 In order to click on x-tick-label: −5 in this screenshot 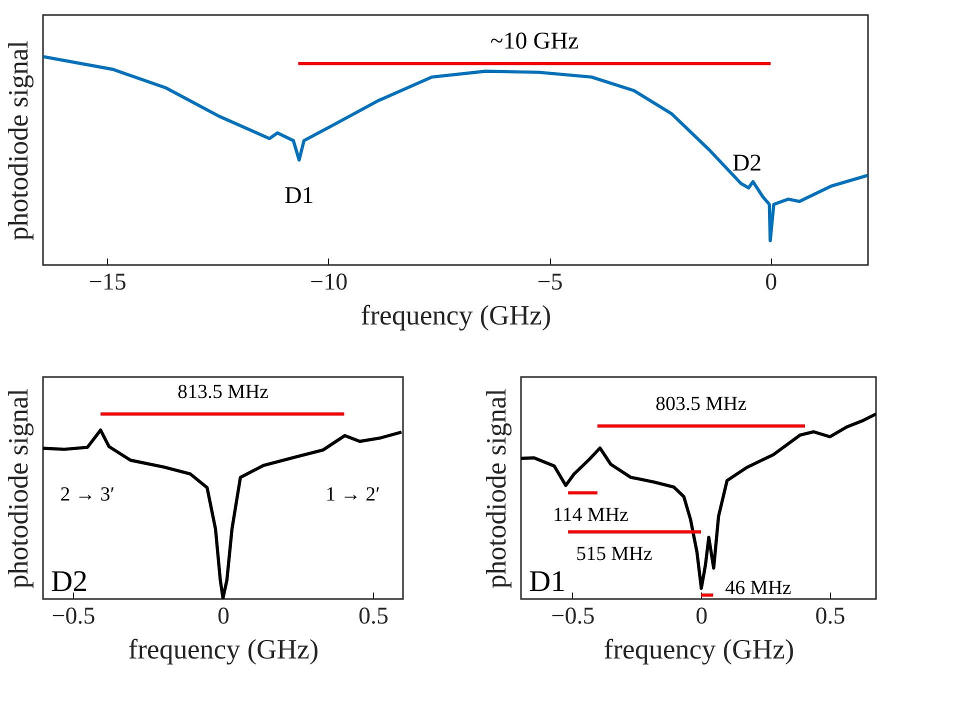, I will do `click(550, 283)`.